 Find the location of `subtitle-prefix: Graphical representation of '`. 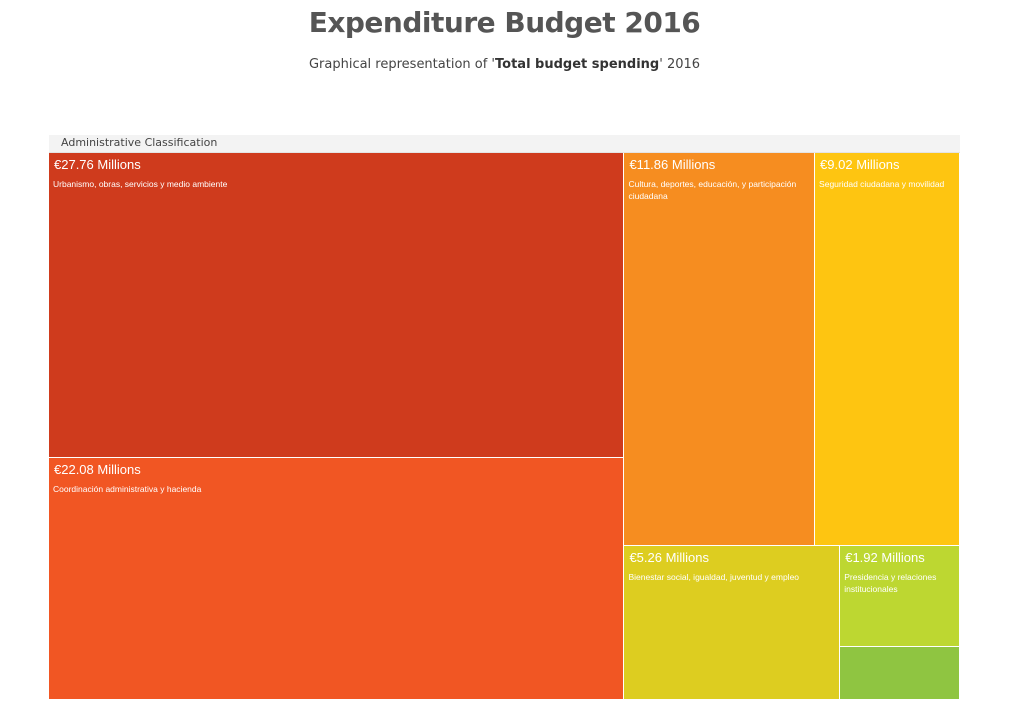

subtitle-prefix: Graphical representation of ' is located at coordinates (402, 64).